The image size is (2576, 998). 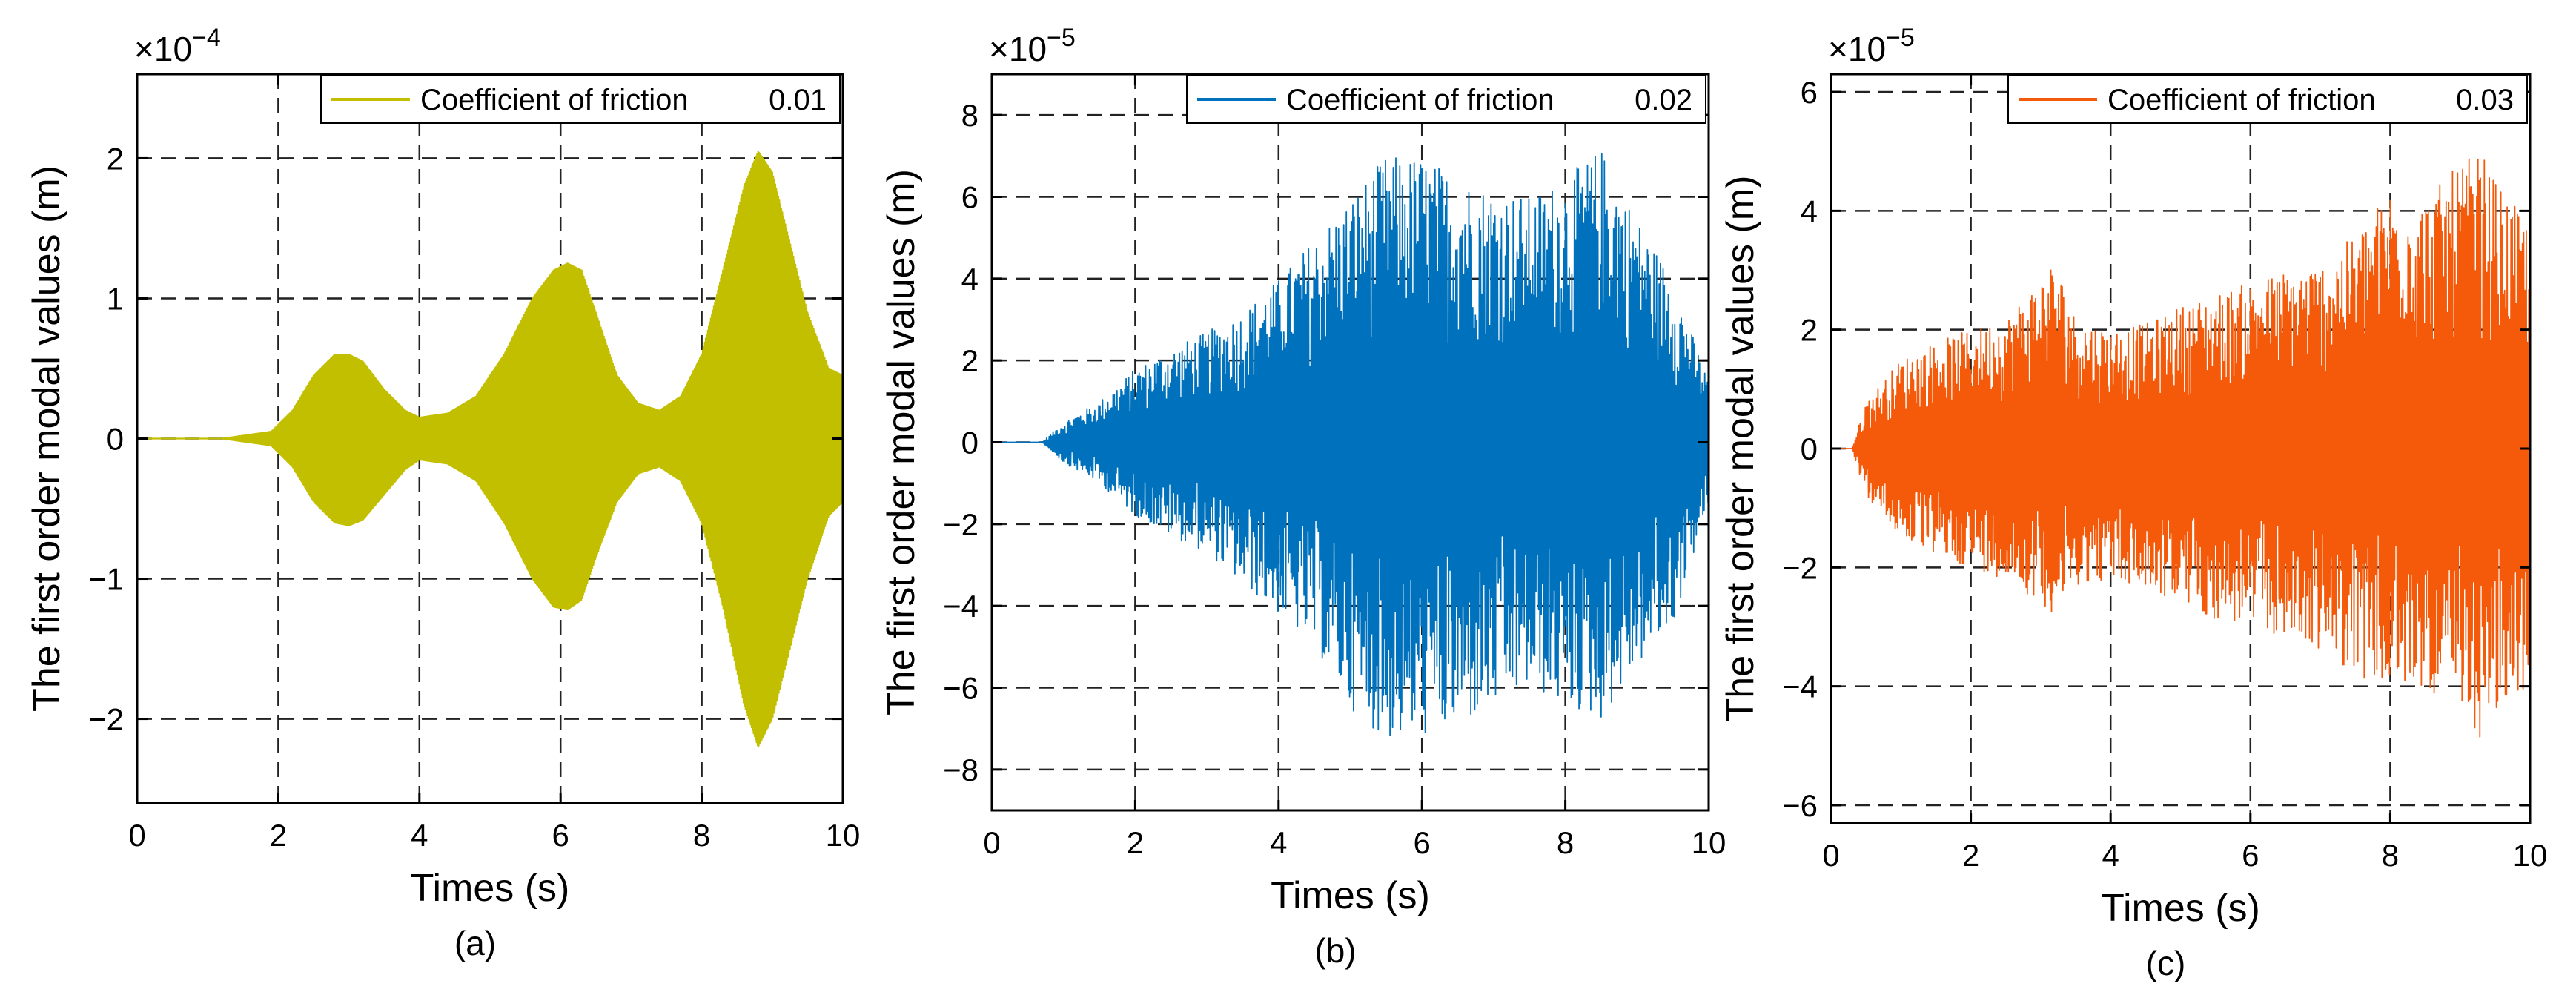 What do you see at coordinates (206, 38) in the screenshot?
I see `exponent-power: −4` at bounding box center [206, 38].